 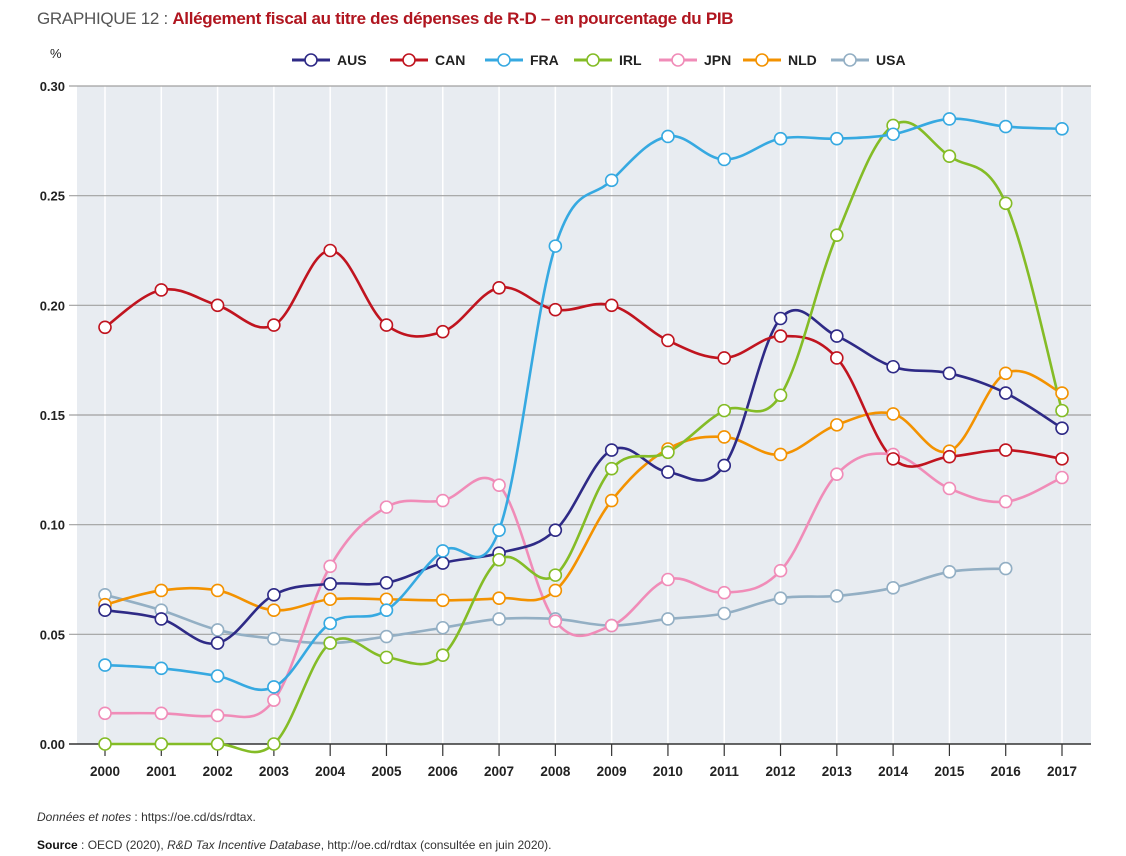 What do you see at coordinates (521, 60) in the screenshot?
I see `legend-item-fra: FRA` at bounding box center [521, 60].